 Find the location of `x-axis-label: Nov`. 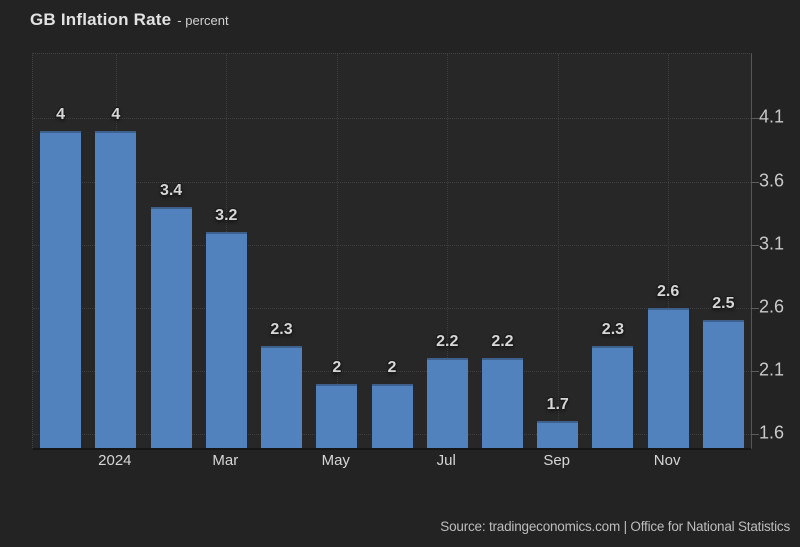

x-axis-label: Nov is located at coordinates (667, 460).